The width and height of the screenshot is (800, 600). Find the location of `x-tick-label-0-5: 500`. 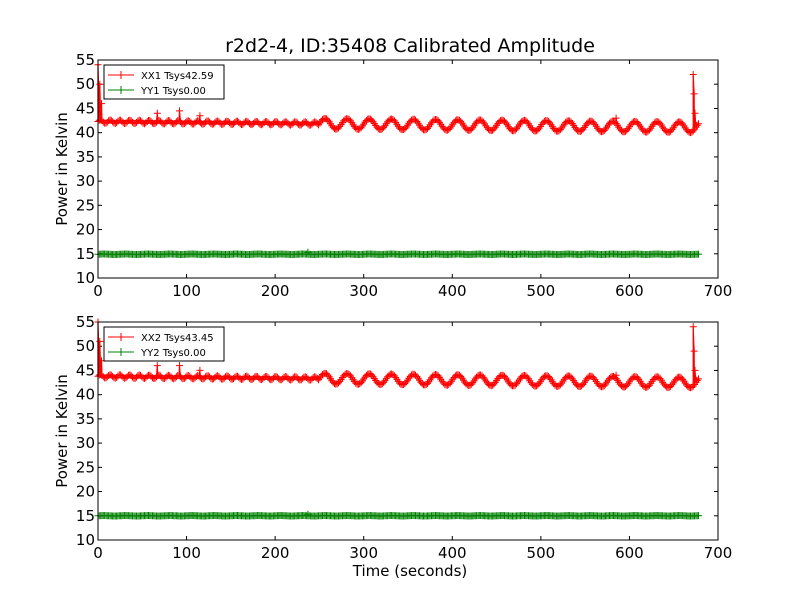

x-tick-label-0-5: 500 is located at coordinates (541, 291).